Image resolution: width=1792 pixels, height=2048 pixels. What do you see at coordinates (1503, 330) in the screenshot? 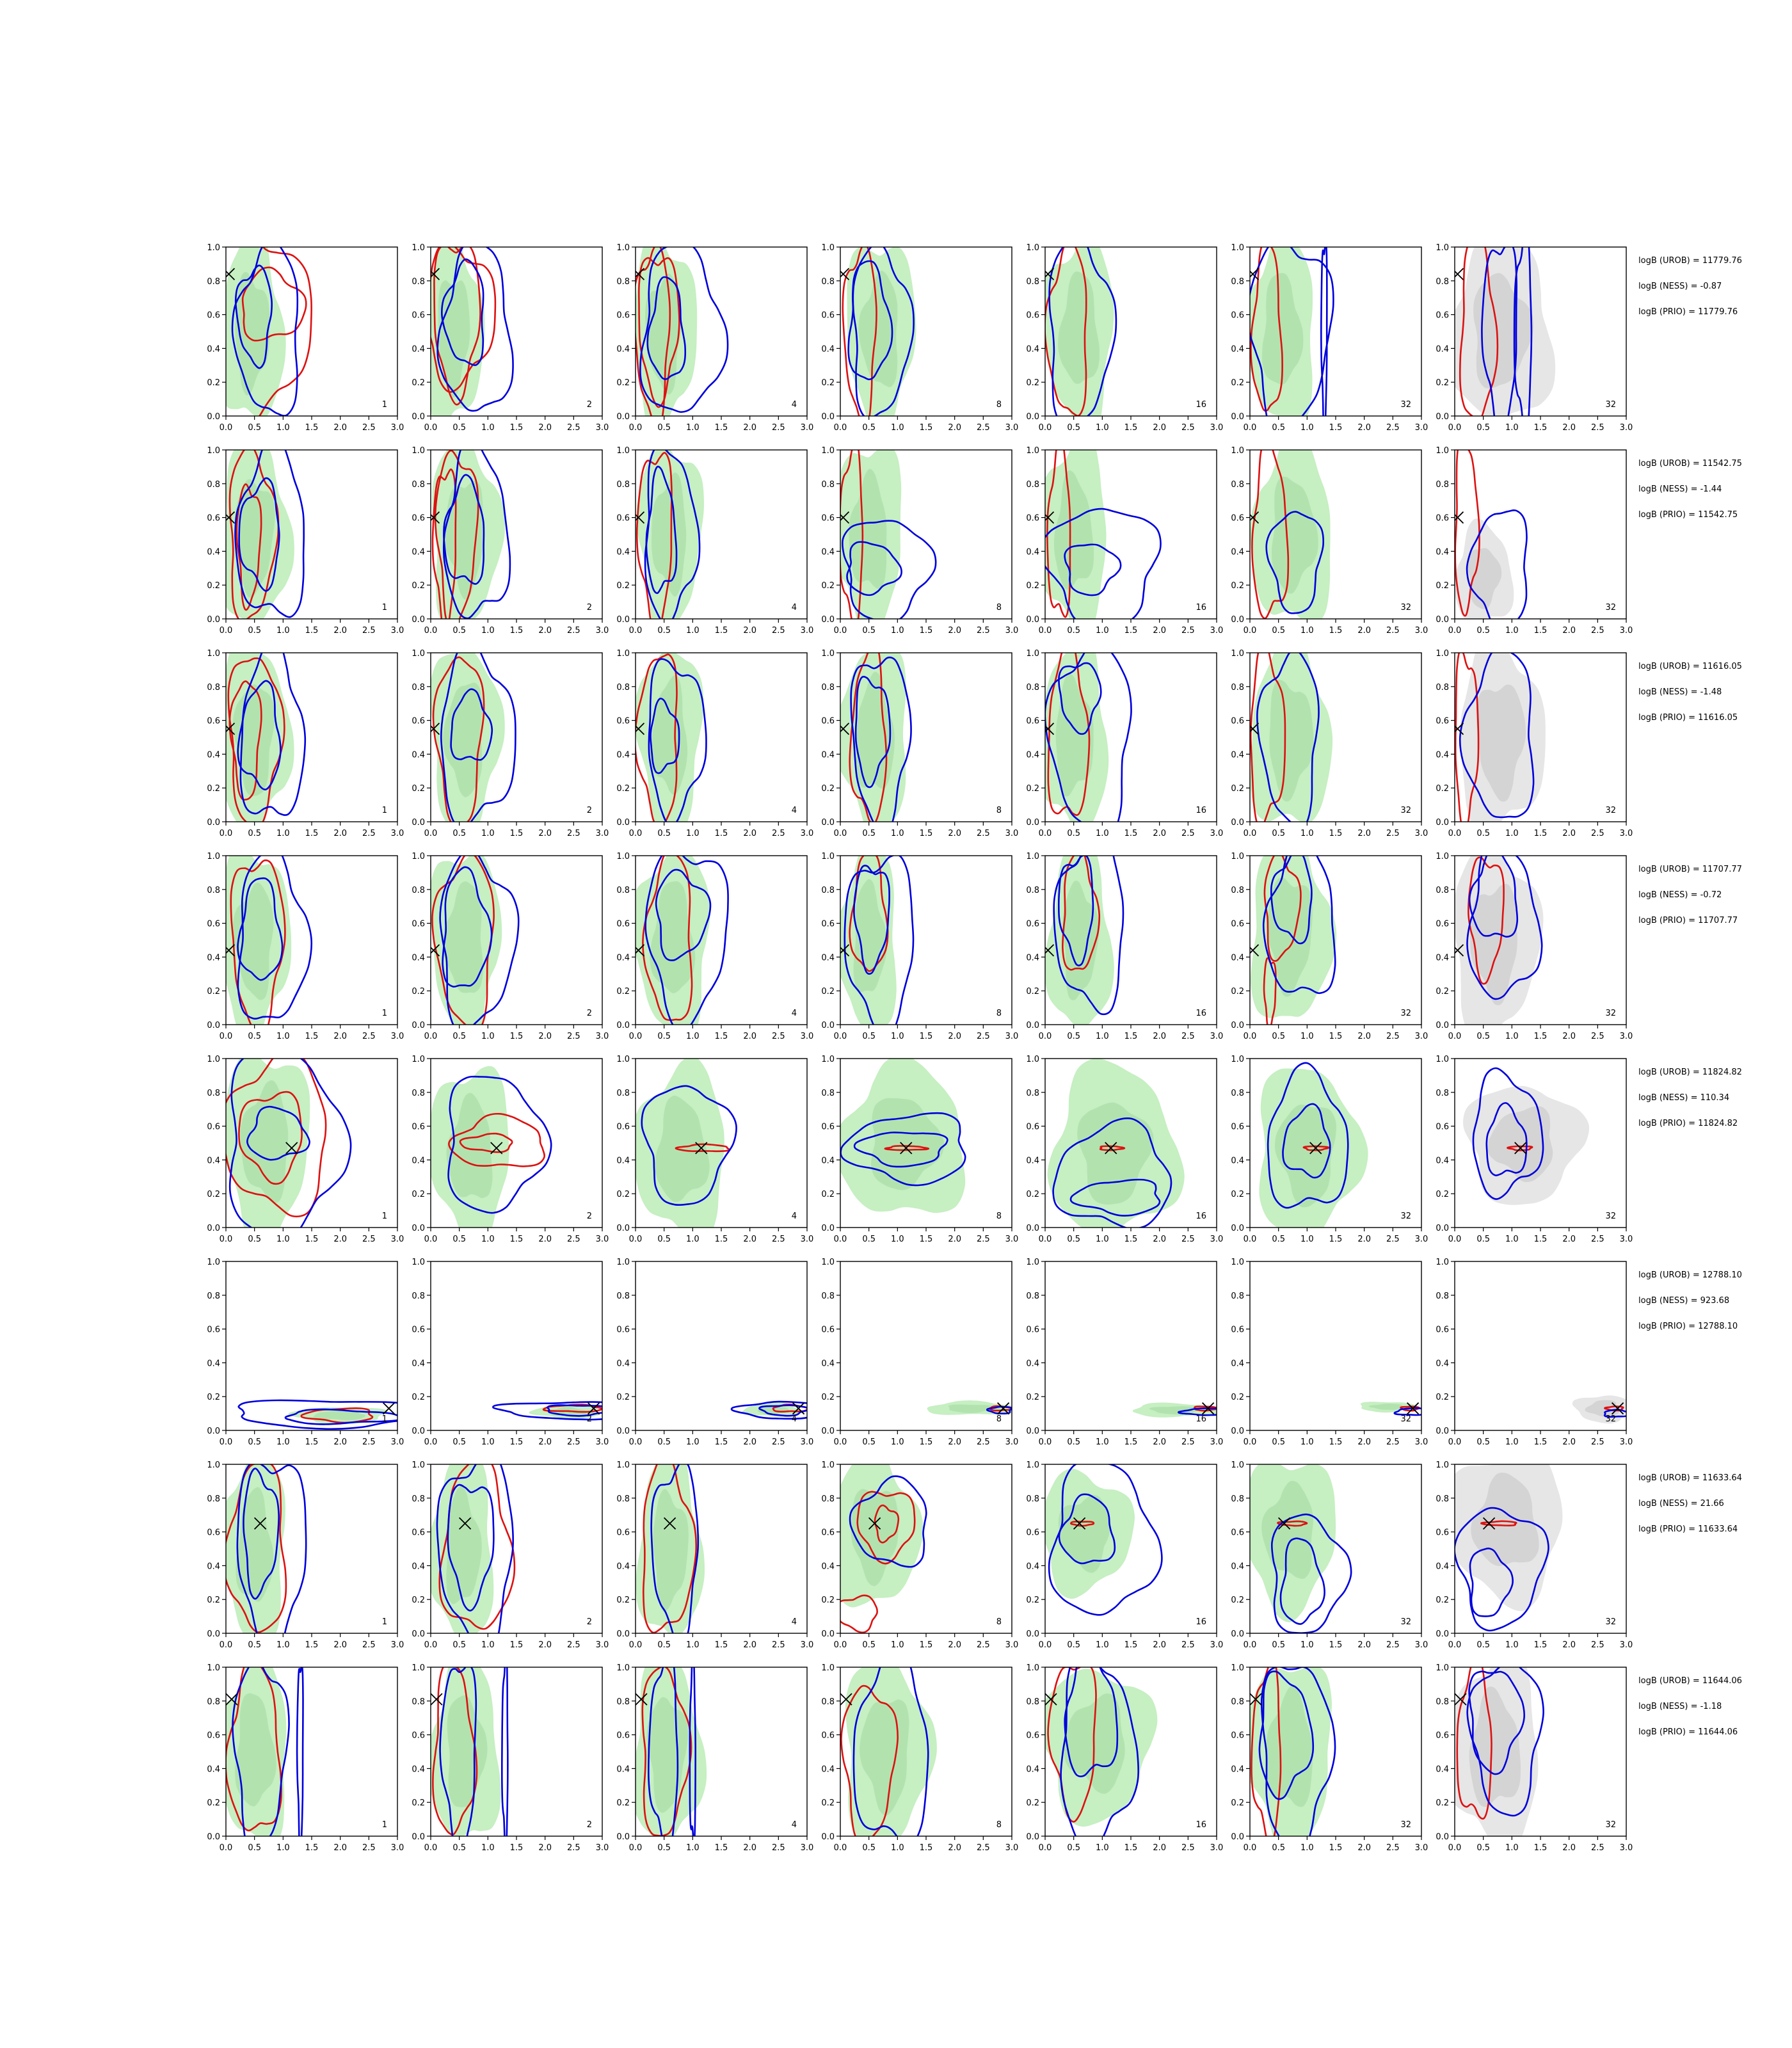
I see `grey-density-core` at bounding box center [1503, 330].